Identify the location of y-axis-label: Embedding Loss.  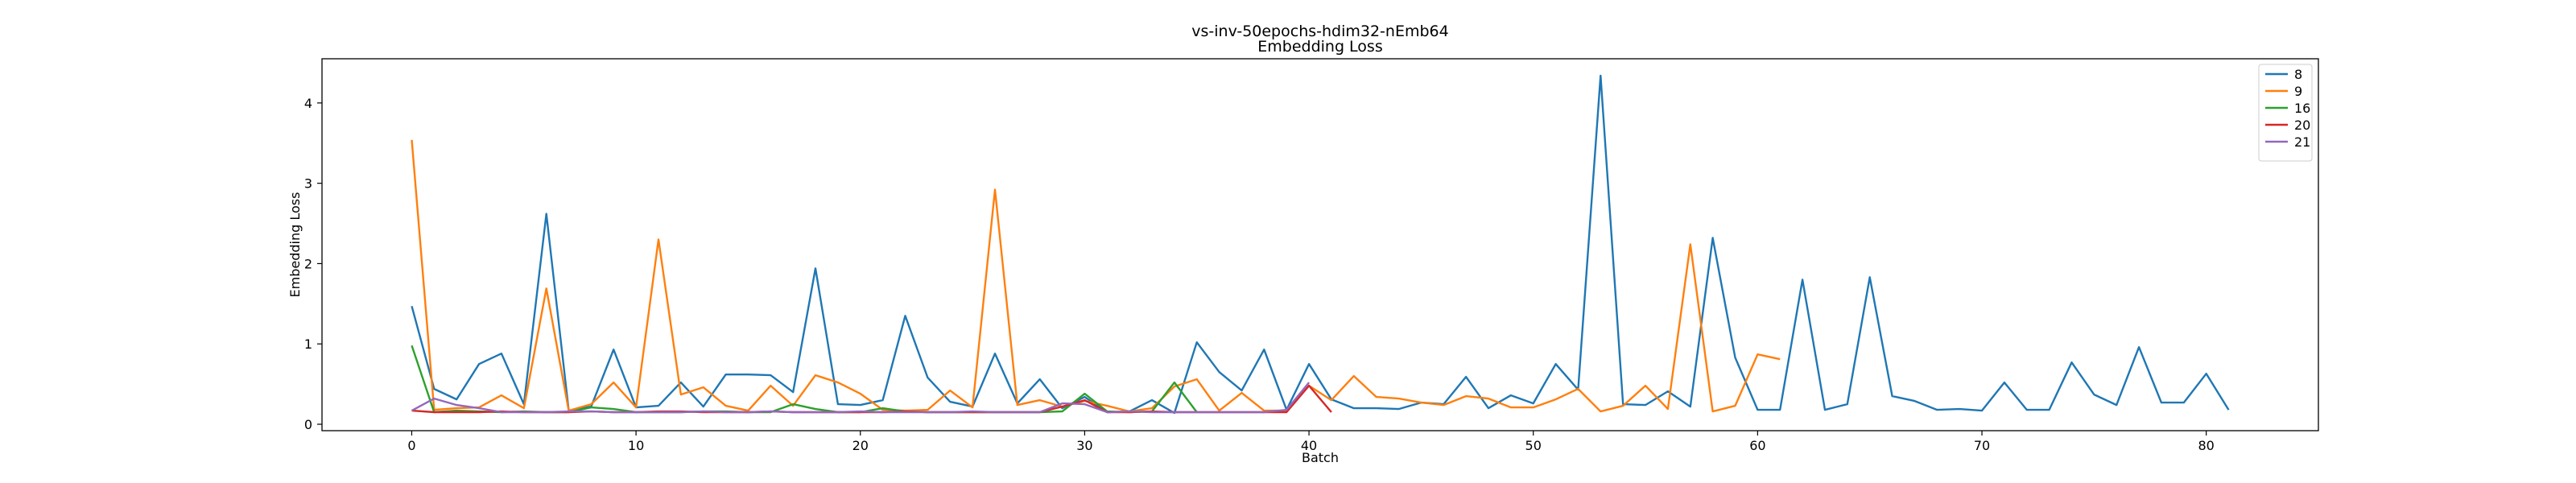
(295, 245).